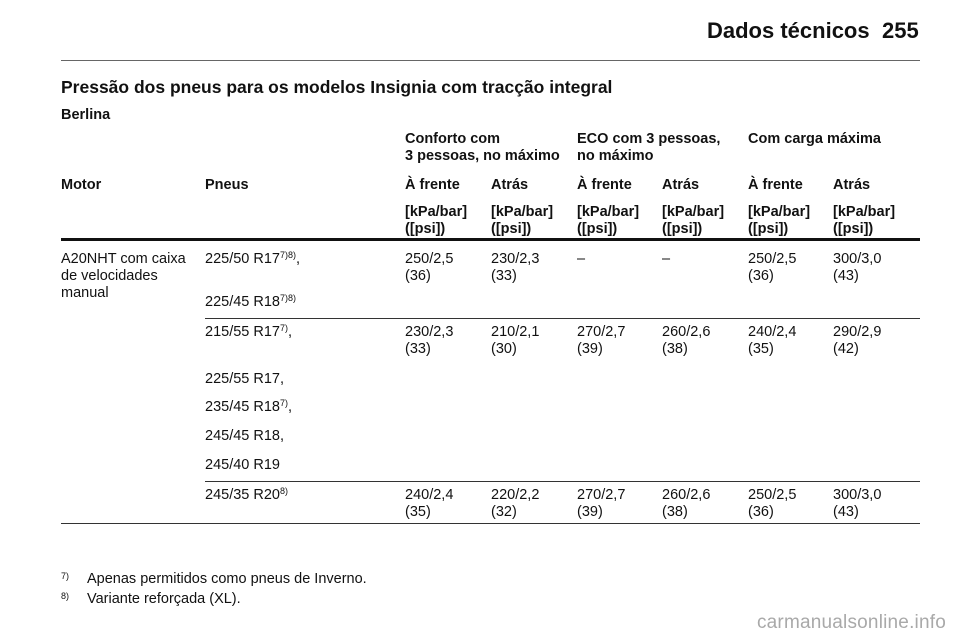  Describe the element at coordinates (109, 276) in the screenshot. I see `motor-line: de velocidades` at that location.